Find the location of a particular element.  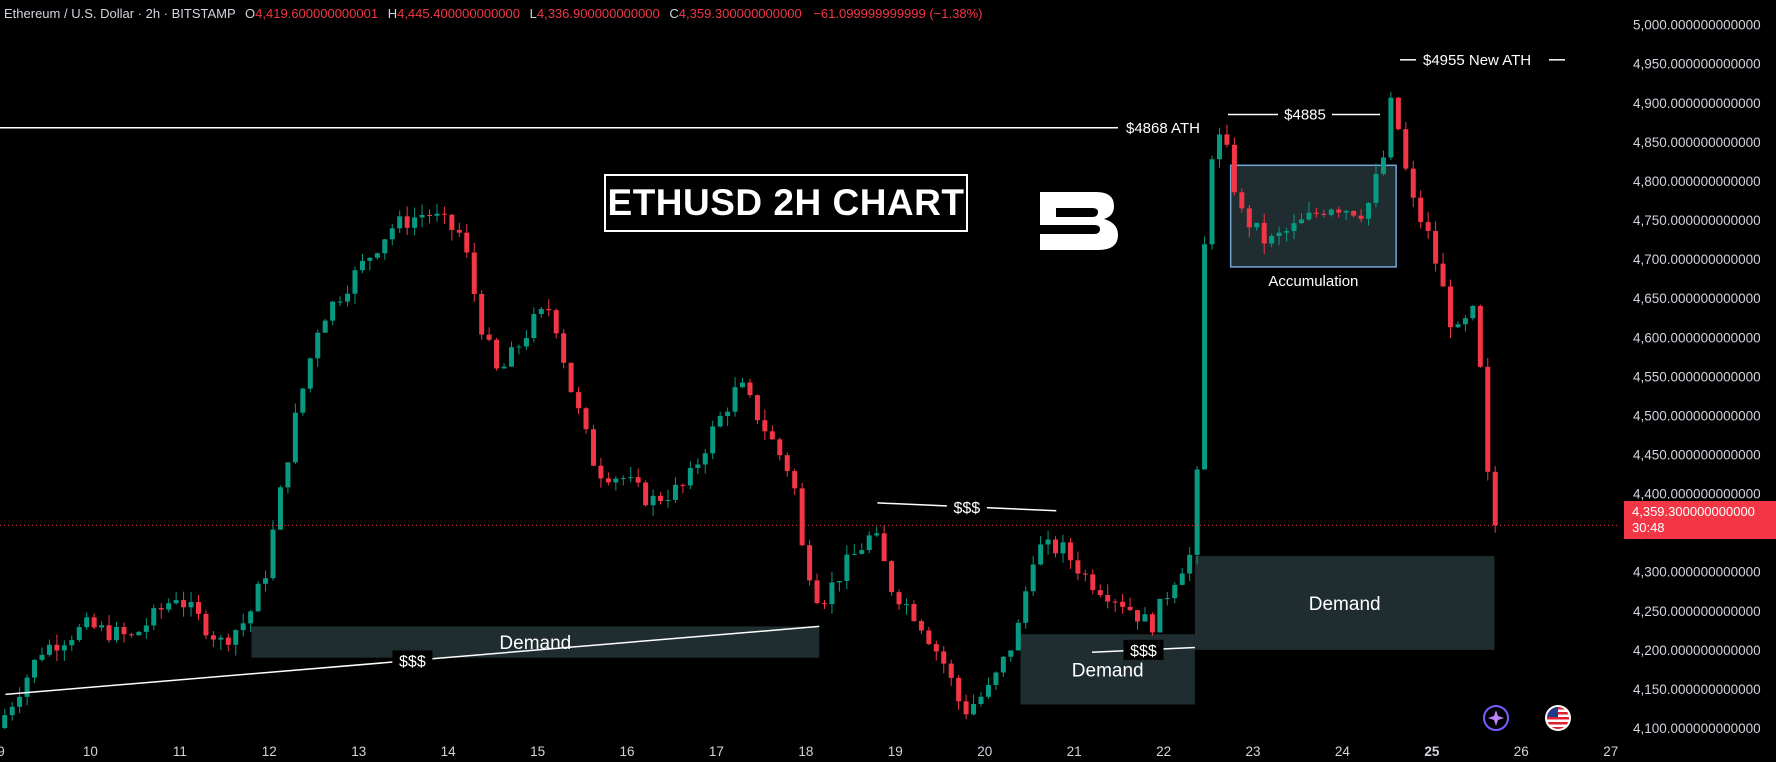

us-flag-icon is located at coordinates (1558, 718).